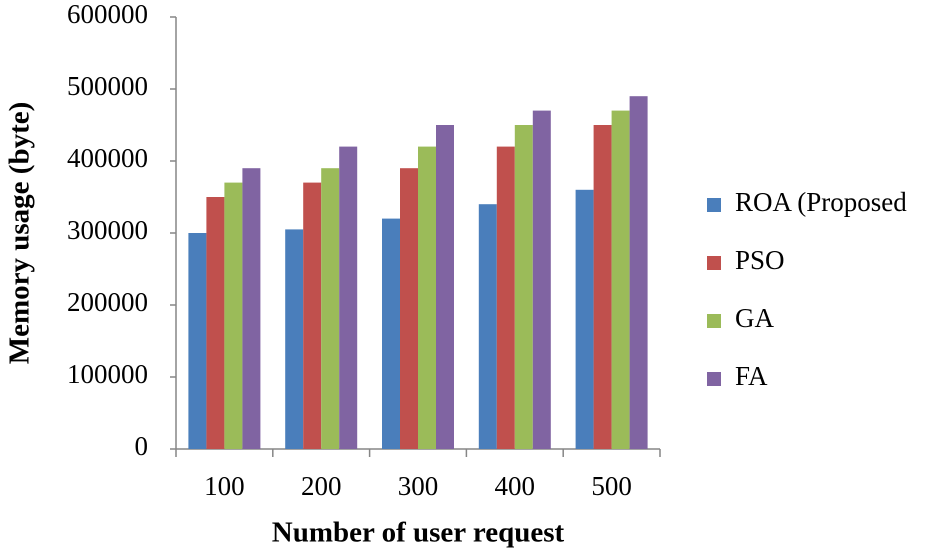 Image resolution: width=950 pixels, height=554 pixels. Describe the element at coordinates (20, 233) in the screenshot. I see `y-axis-label: Memory usage (byte)` at that location.